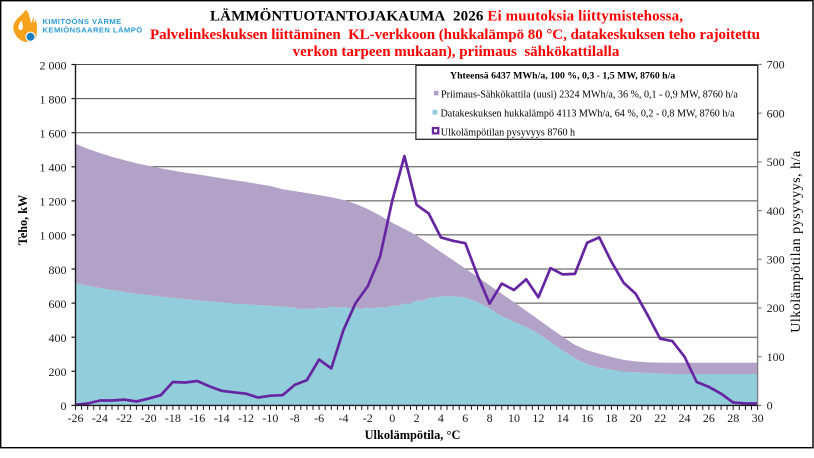 This screenshot has height=458, width=814. Describe the element at coordinates (319, 418) in the screenshot. I see `svg-text: -6` at that location.